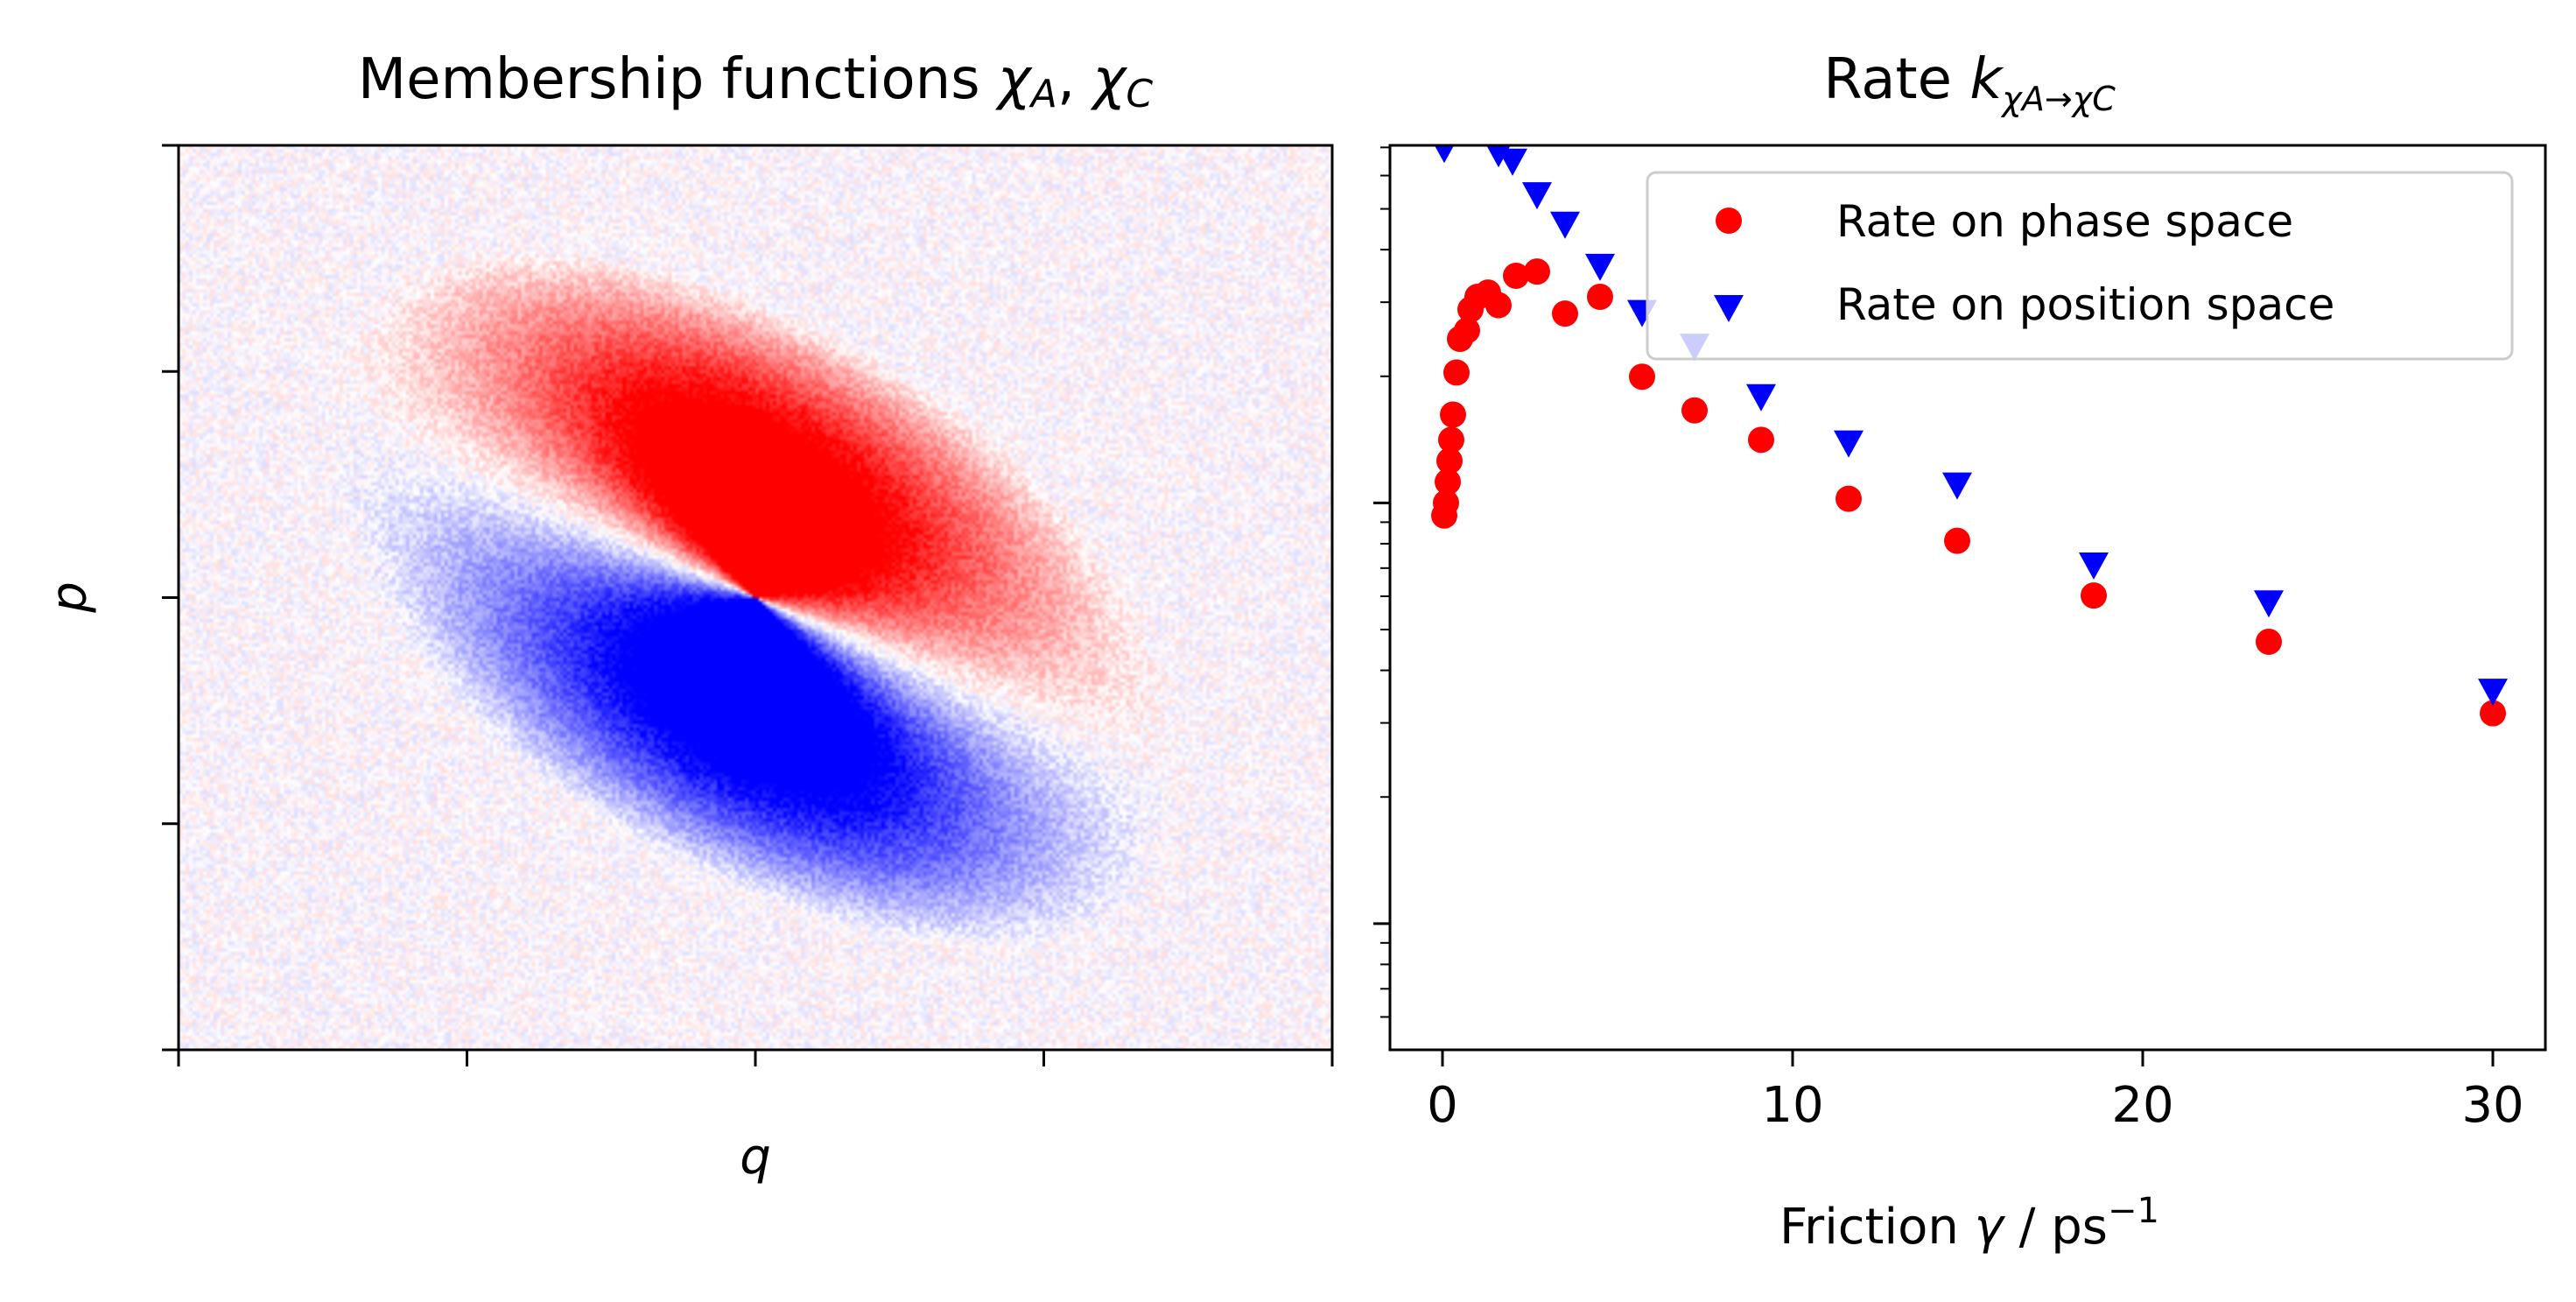  I want to click on left-chart-title: Membership functions χA, χC, so click(756, 81).